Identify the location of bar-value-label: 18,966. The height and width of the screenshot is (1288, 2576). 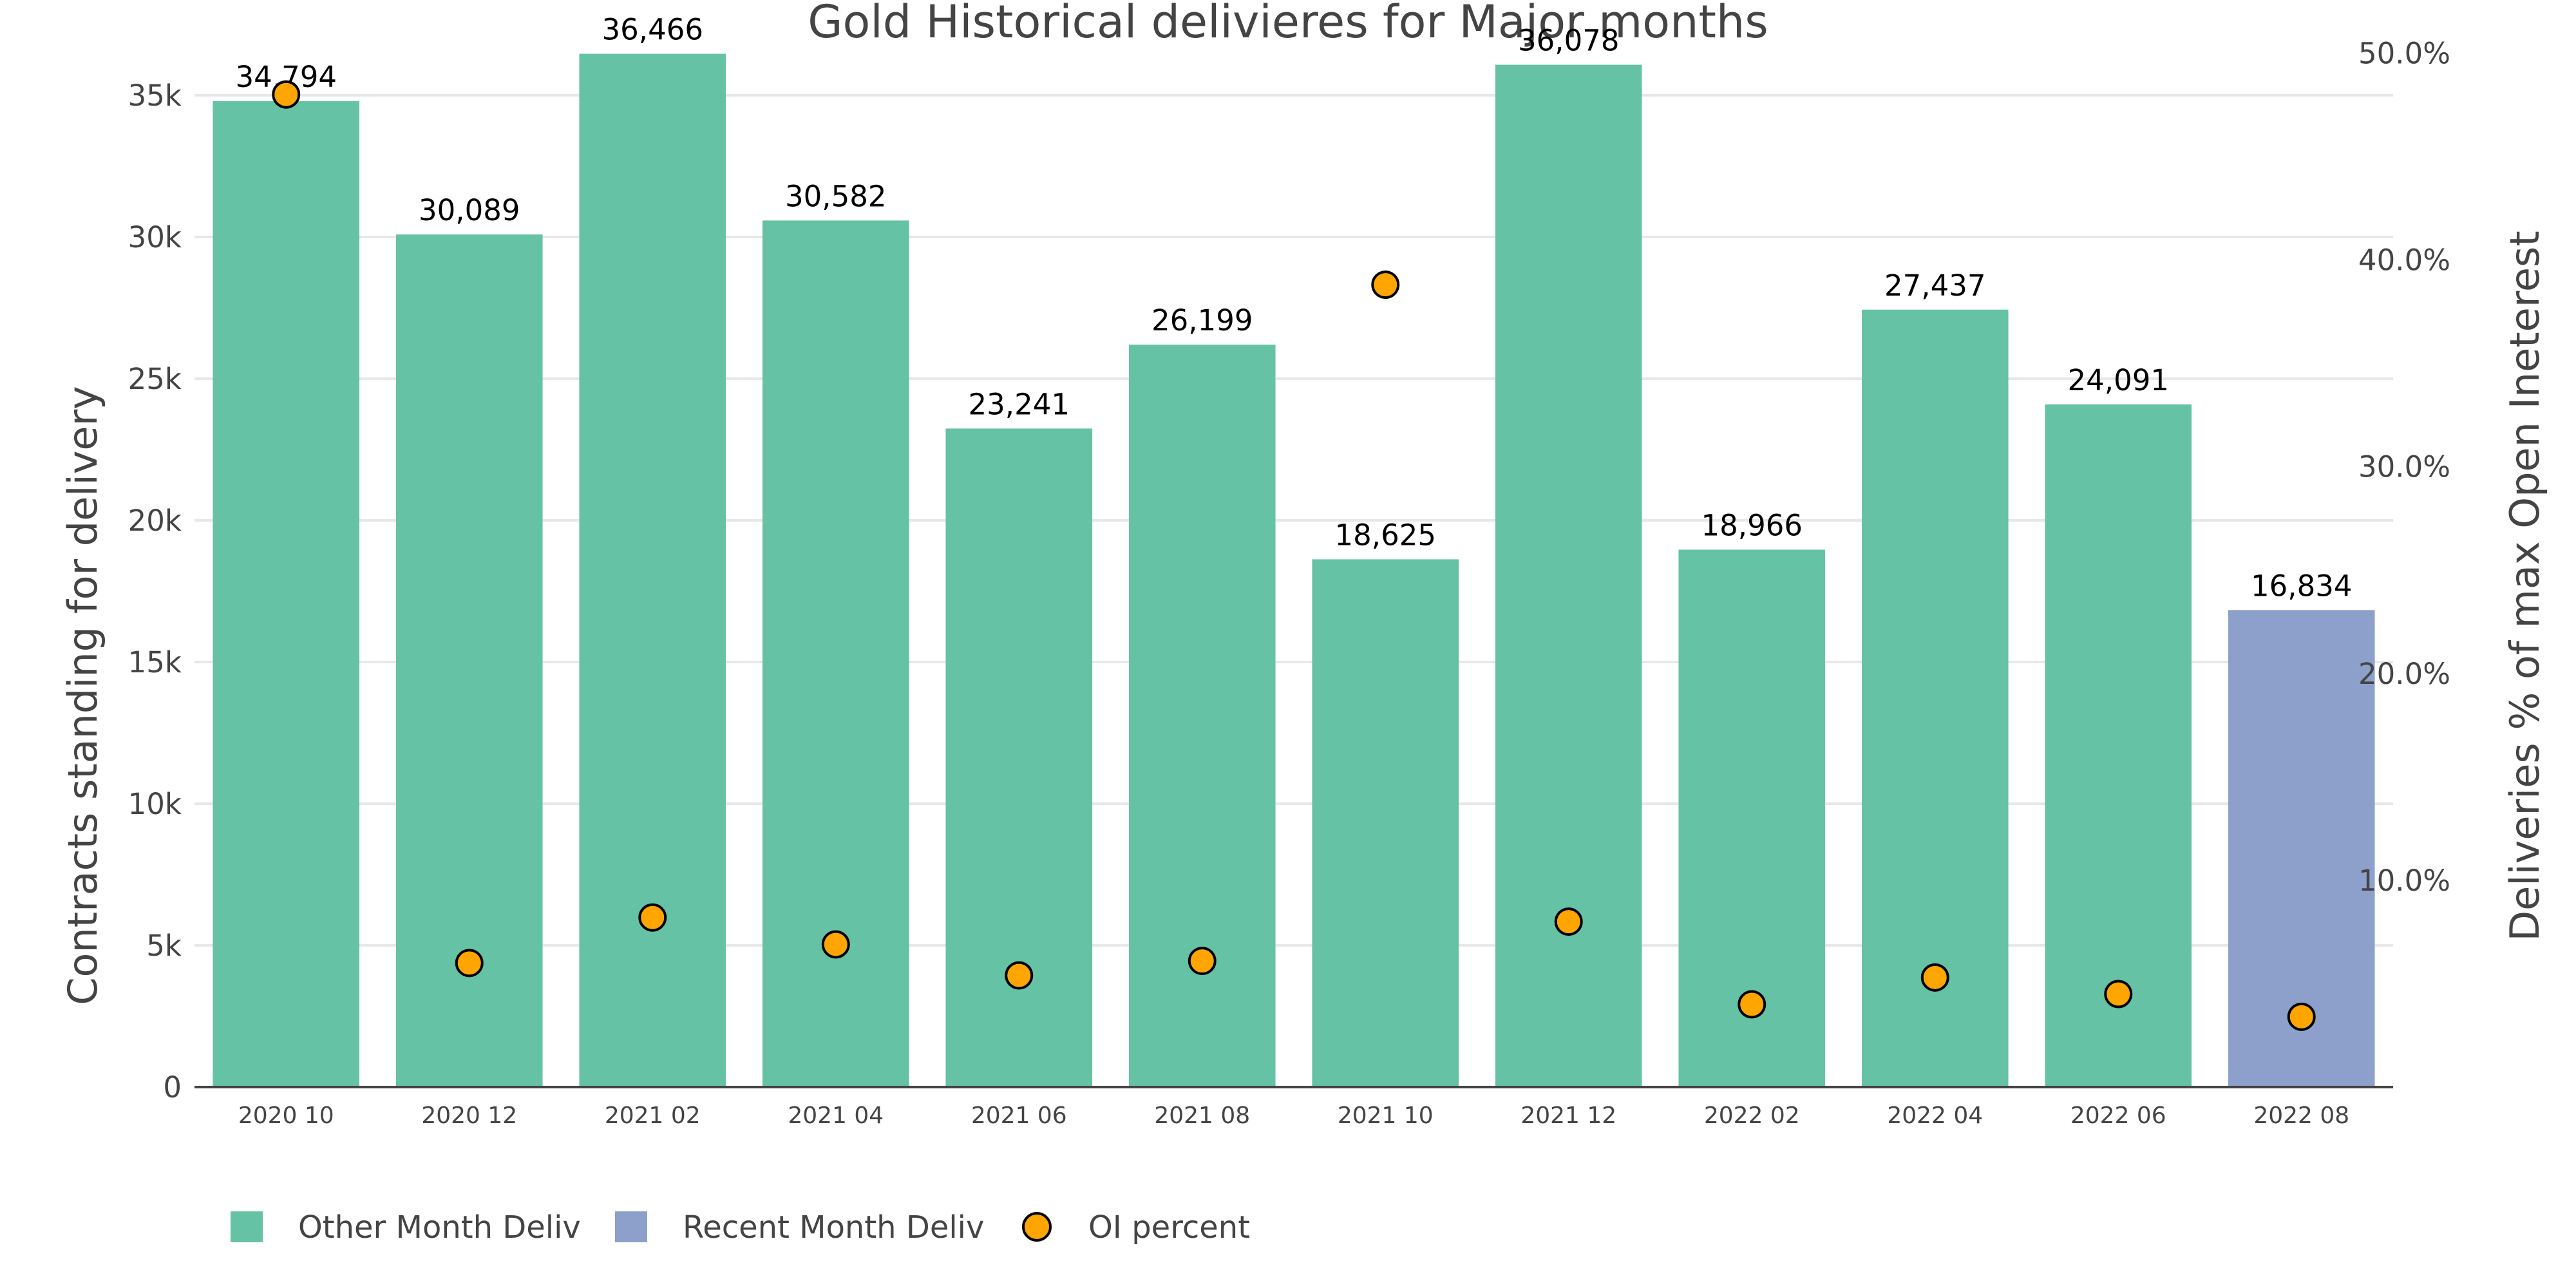
(1752, 525).